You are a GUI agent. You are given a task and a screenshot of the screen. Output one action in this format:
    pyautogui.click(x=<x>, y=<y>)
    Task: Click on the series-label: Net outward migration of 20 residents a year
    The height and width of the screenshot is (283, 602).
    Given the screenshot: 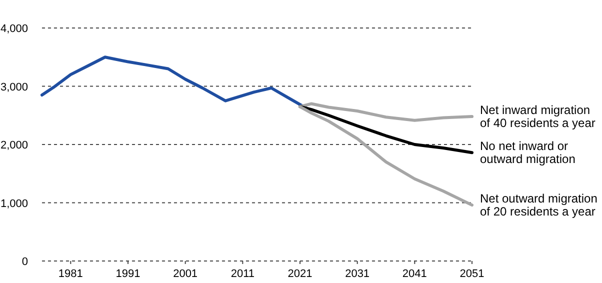 What is the action you would take?
    pyautogui.click(x=539, y=205)
    